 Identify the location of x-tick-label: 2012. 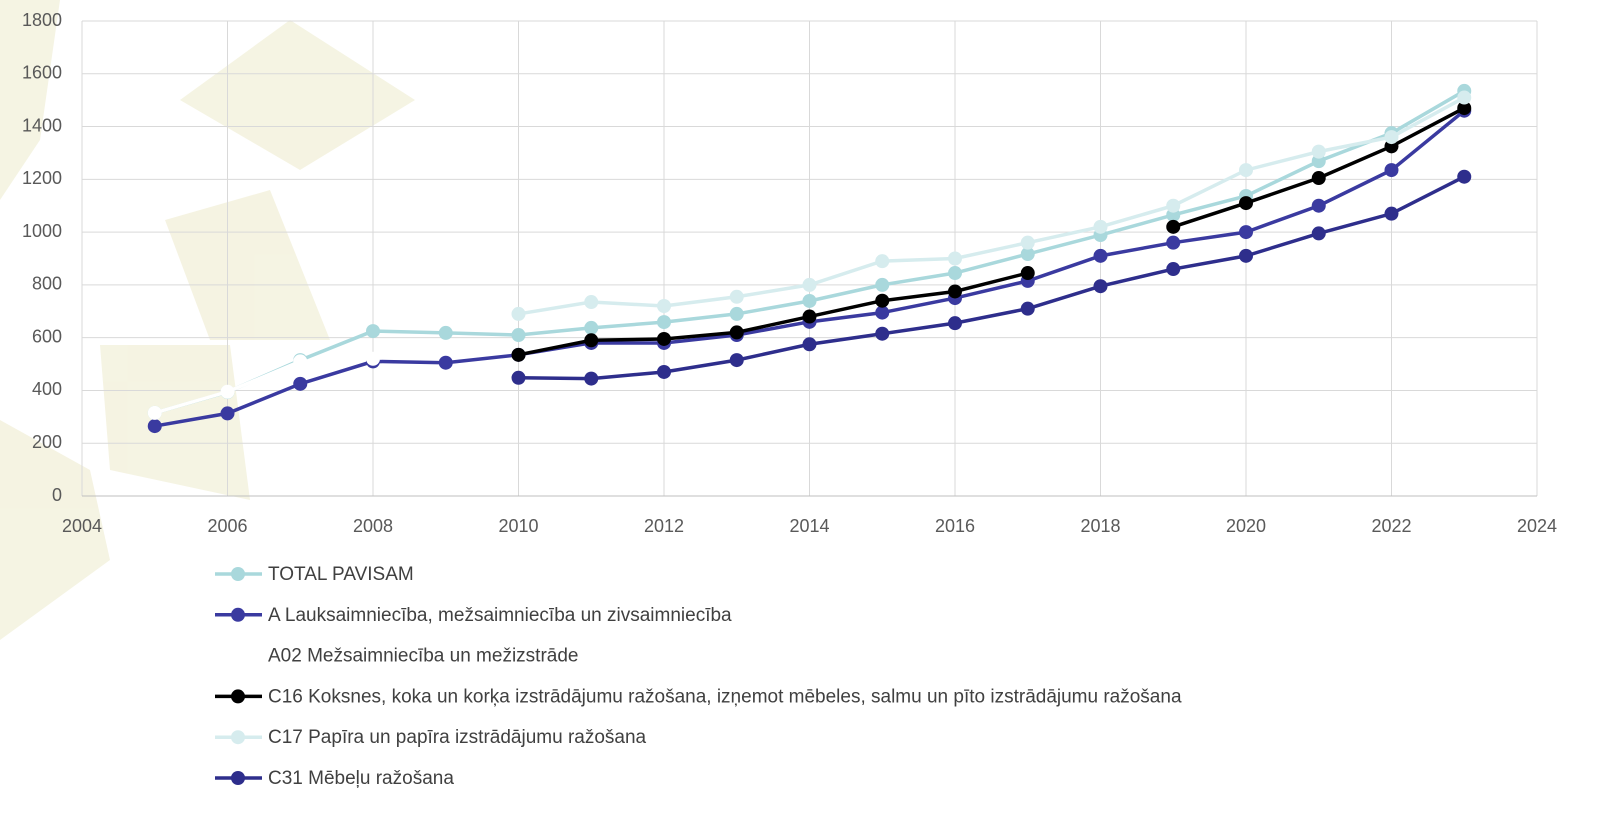
(664, 526).